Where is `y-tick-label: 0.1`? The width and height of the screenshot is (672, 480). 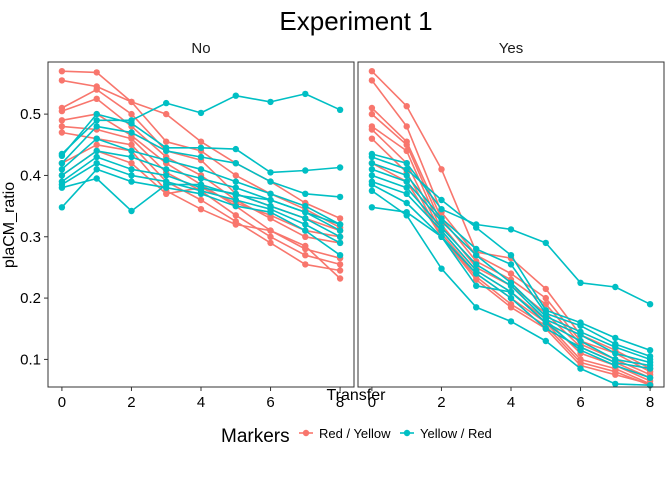
y-tick-label: 0.1 is located at coordinates (30, 359).